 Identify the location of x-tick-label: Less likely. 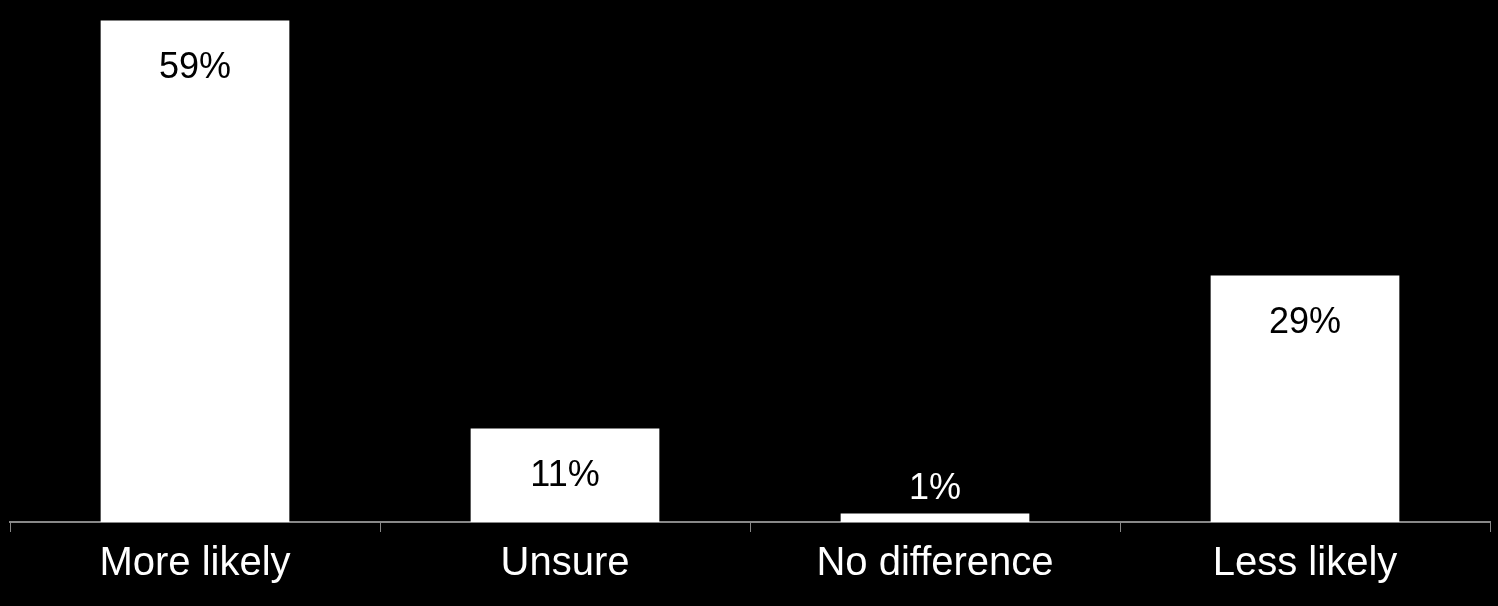
(1305, 561).